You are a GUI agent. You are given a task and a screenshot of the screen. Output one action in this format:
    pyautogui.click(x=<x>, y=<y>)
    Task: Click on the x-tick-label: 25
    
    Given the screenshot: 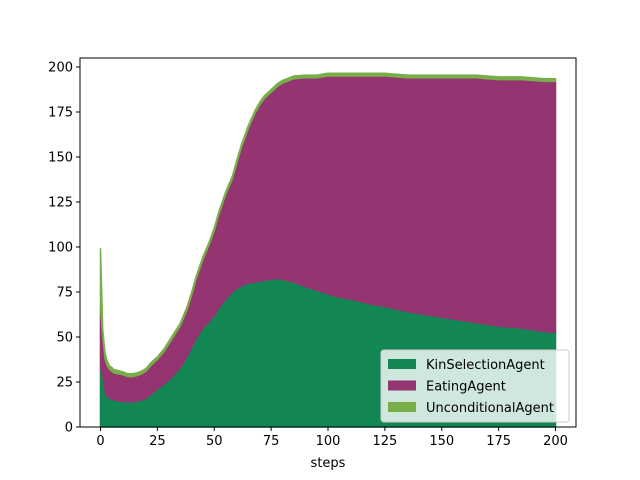 What is the action you would take?
    pyautogui.click(x=157, y=441)
    